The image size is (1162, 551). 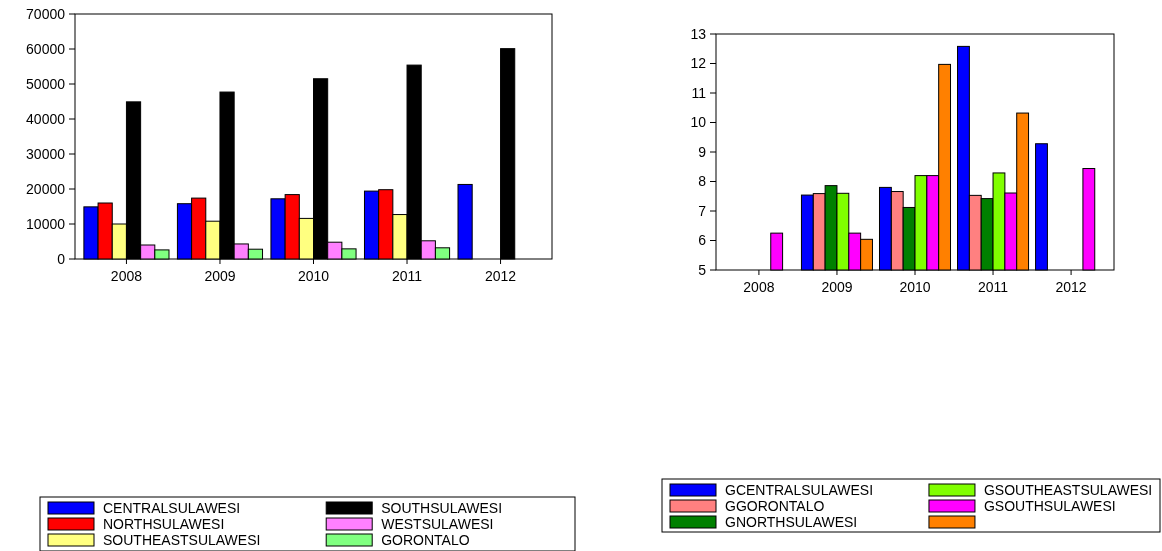 I want to click on legend-label: GORONTALO, so click(x=425, y=540).